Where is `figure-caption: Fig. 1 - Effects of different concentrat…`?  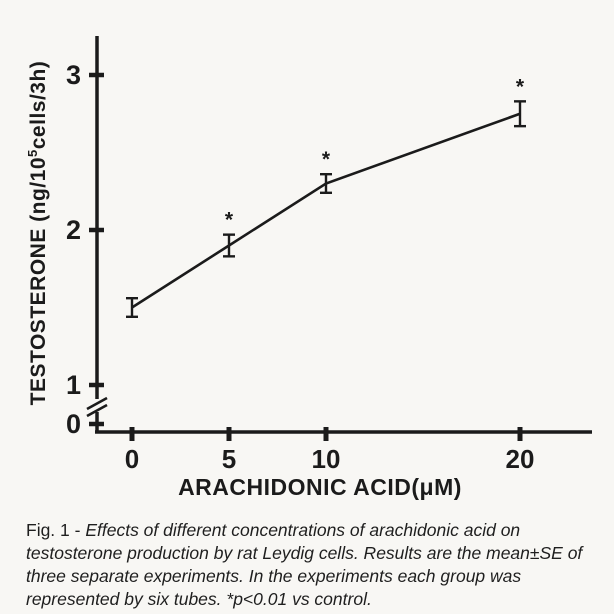 figure-caption: Fig. 1 - Effects of different concentrat… is located at coordinates (309, 565).